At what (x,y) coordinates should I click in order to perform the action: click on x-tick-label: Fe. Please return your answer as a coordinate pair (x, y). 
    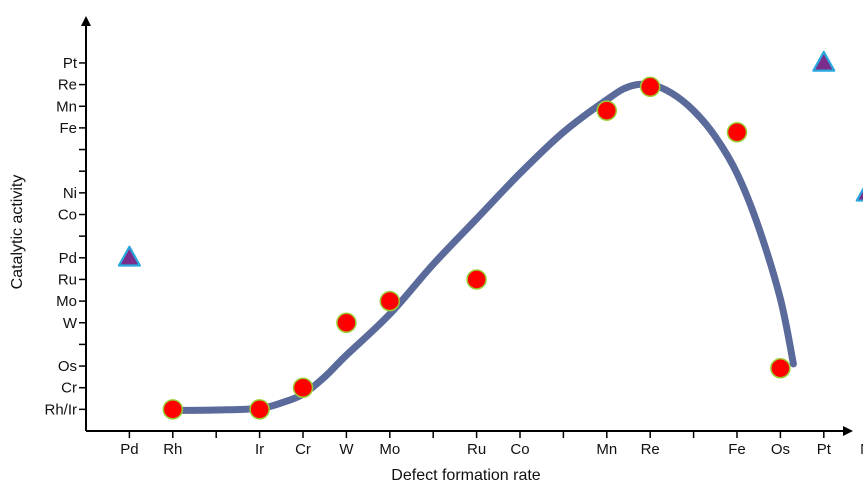
    Looking at the image, I should click on (737, 449).